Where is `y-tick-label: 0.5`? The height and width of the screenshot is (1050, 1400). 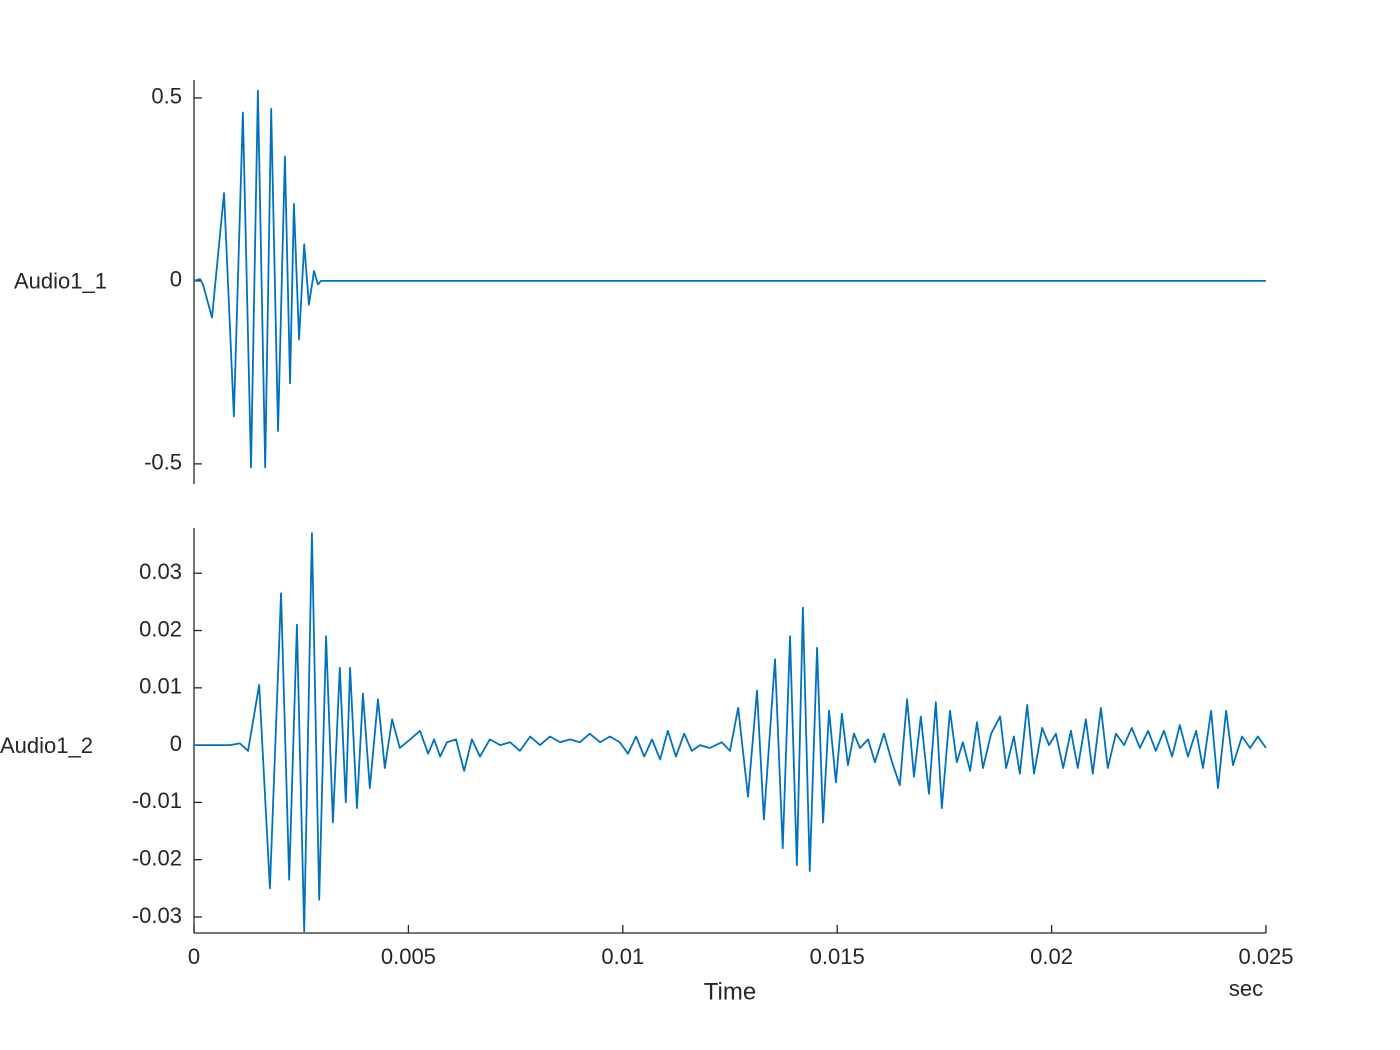
y-tick-label: 0.5 is located at coordinates (166, 96).